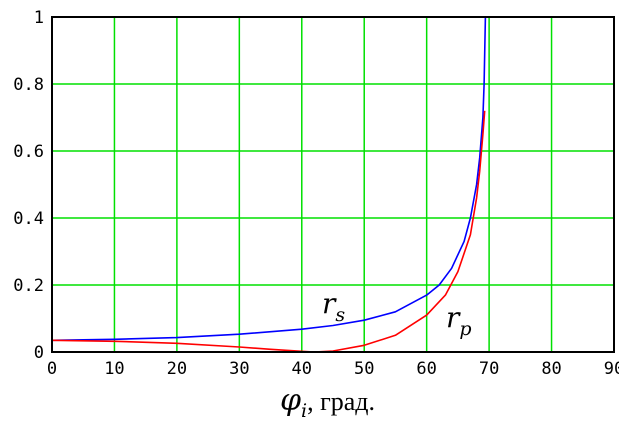  Describe the element at coordinates (114, 369) in the screenshot. I see `x-tick-label: 10` at that location.